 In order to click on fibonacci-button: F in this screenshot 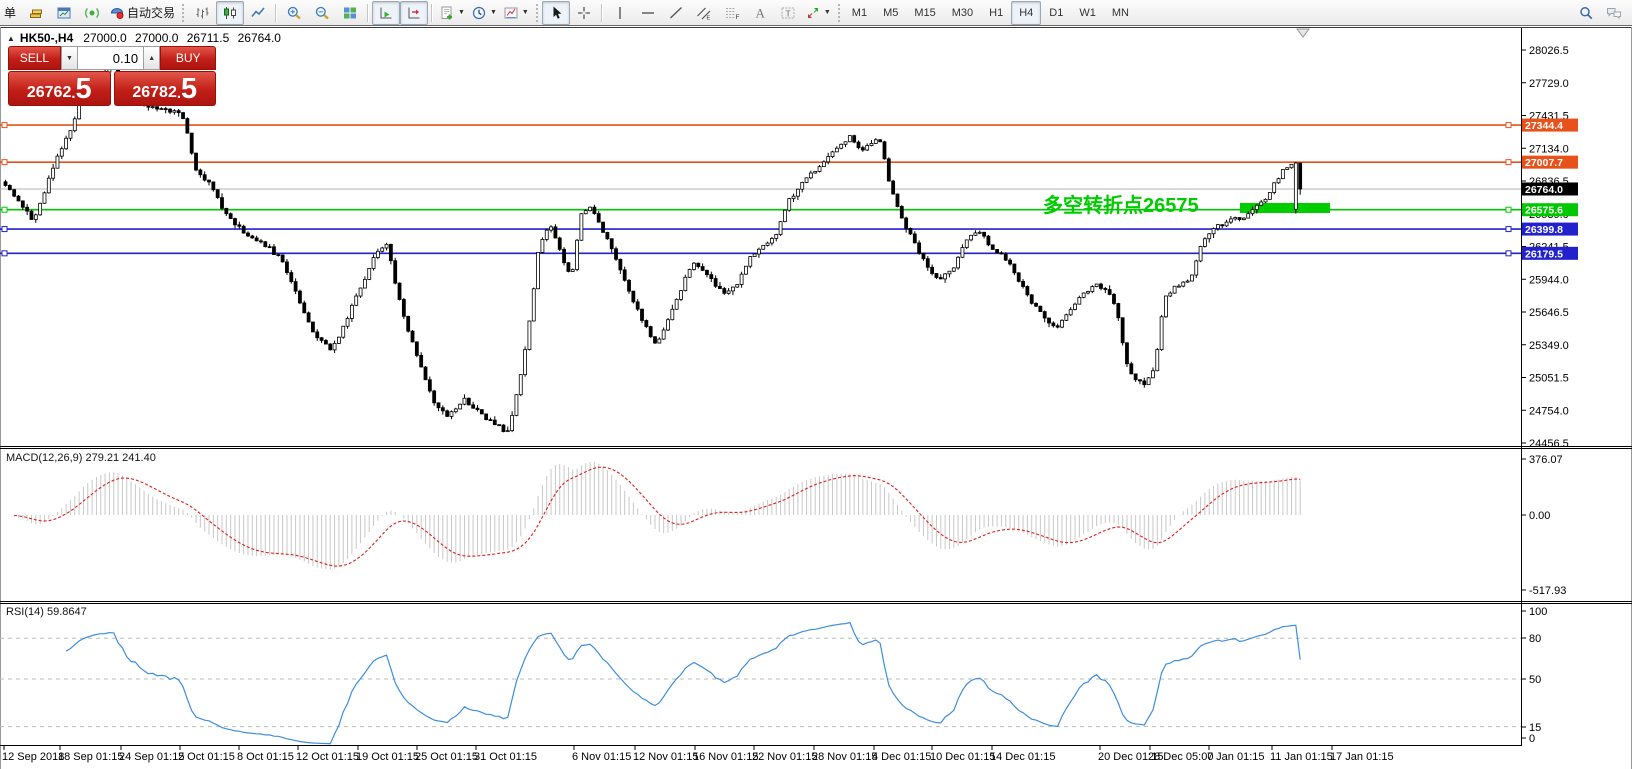, I will do `click(732, 13)`.